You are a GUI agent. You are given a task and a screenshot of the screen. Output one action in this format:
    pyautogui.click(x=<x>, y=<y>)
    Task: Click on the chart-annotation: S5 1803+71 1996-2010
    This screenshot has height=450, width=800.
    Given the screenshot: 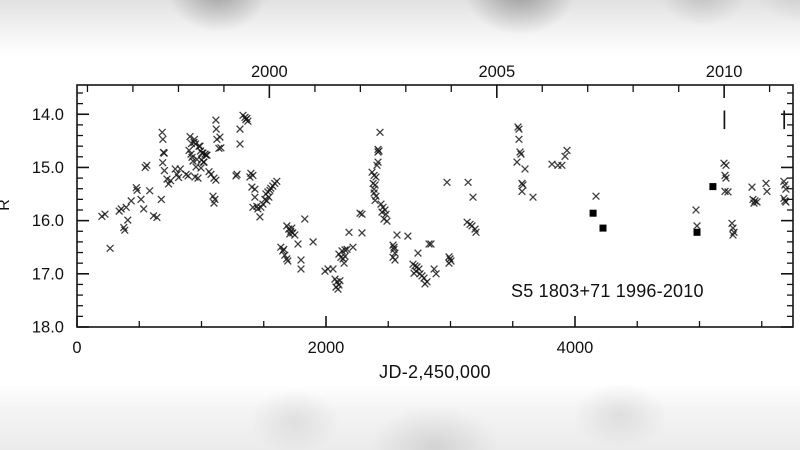 What is the action you would take?
    pyautogui.click(x=607, y=291)
    